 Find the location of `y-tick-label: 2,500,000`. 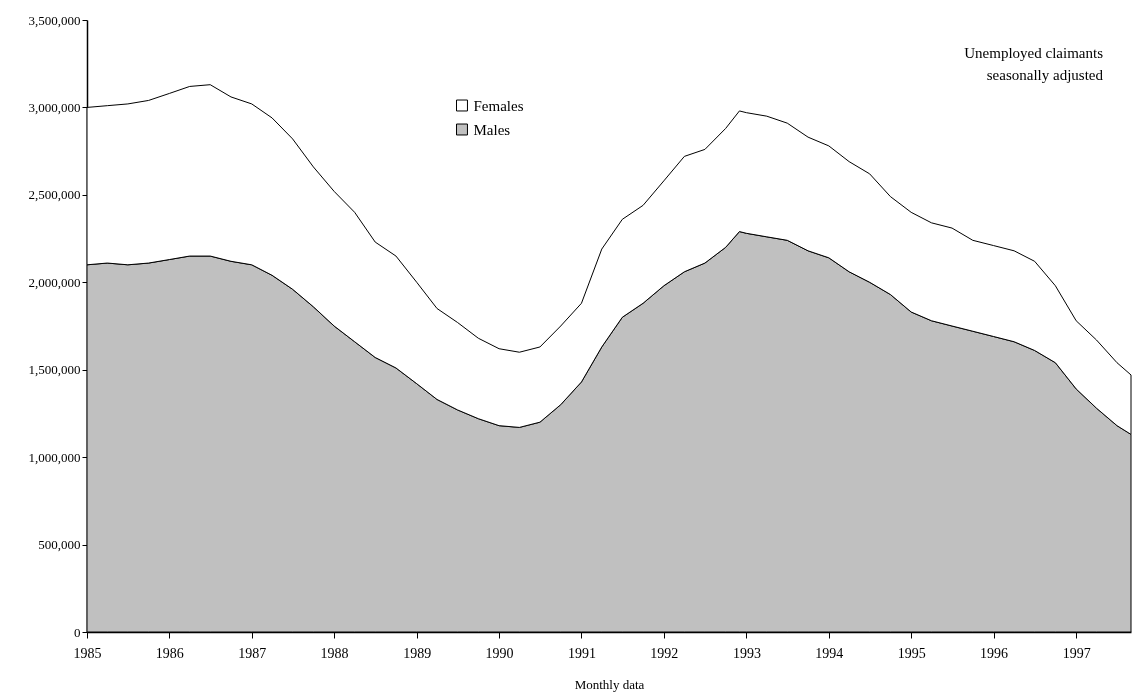

y-tick-label: 2,500,000 is located at coordinates (54, 195).